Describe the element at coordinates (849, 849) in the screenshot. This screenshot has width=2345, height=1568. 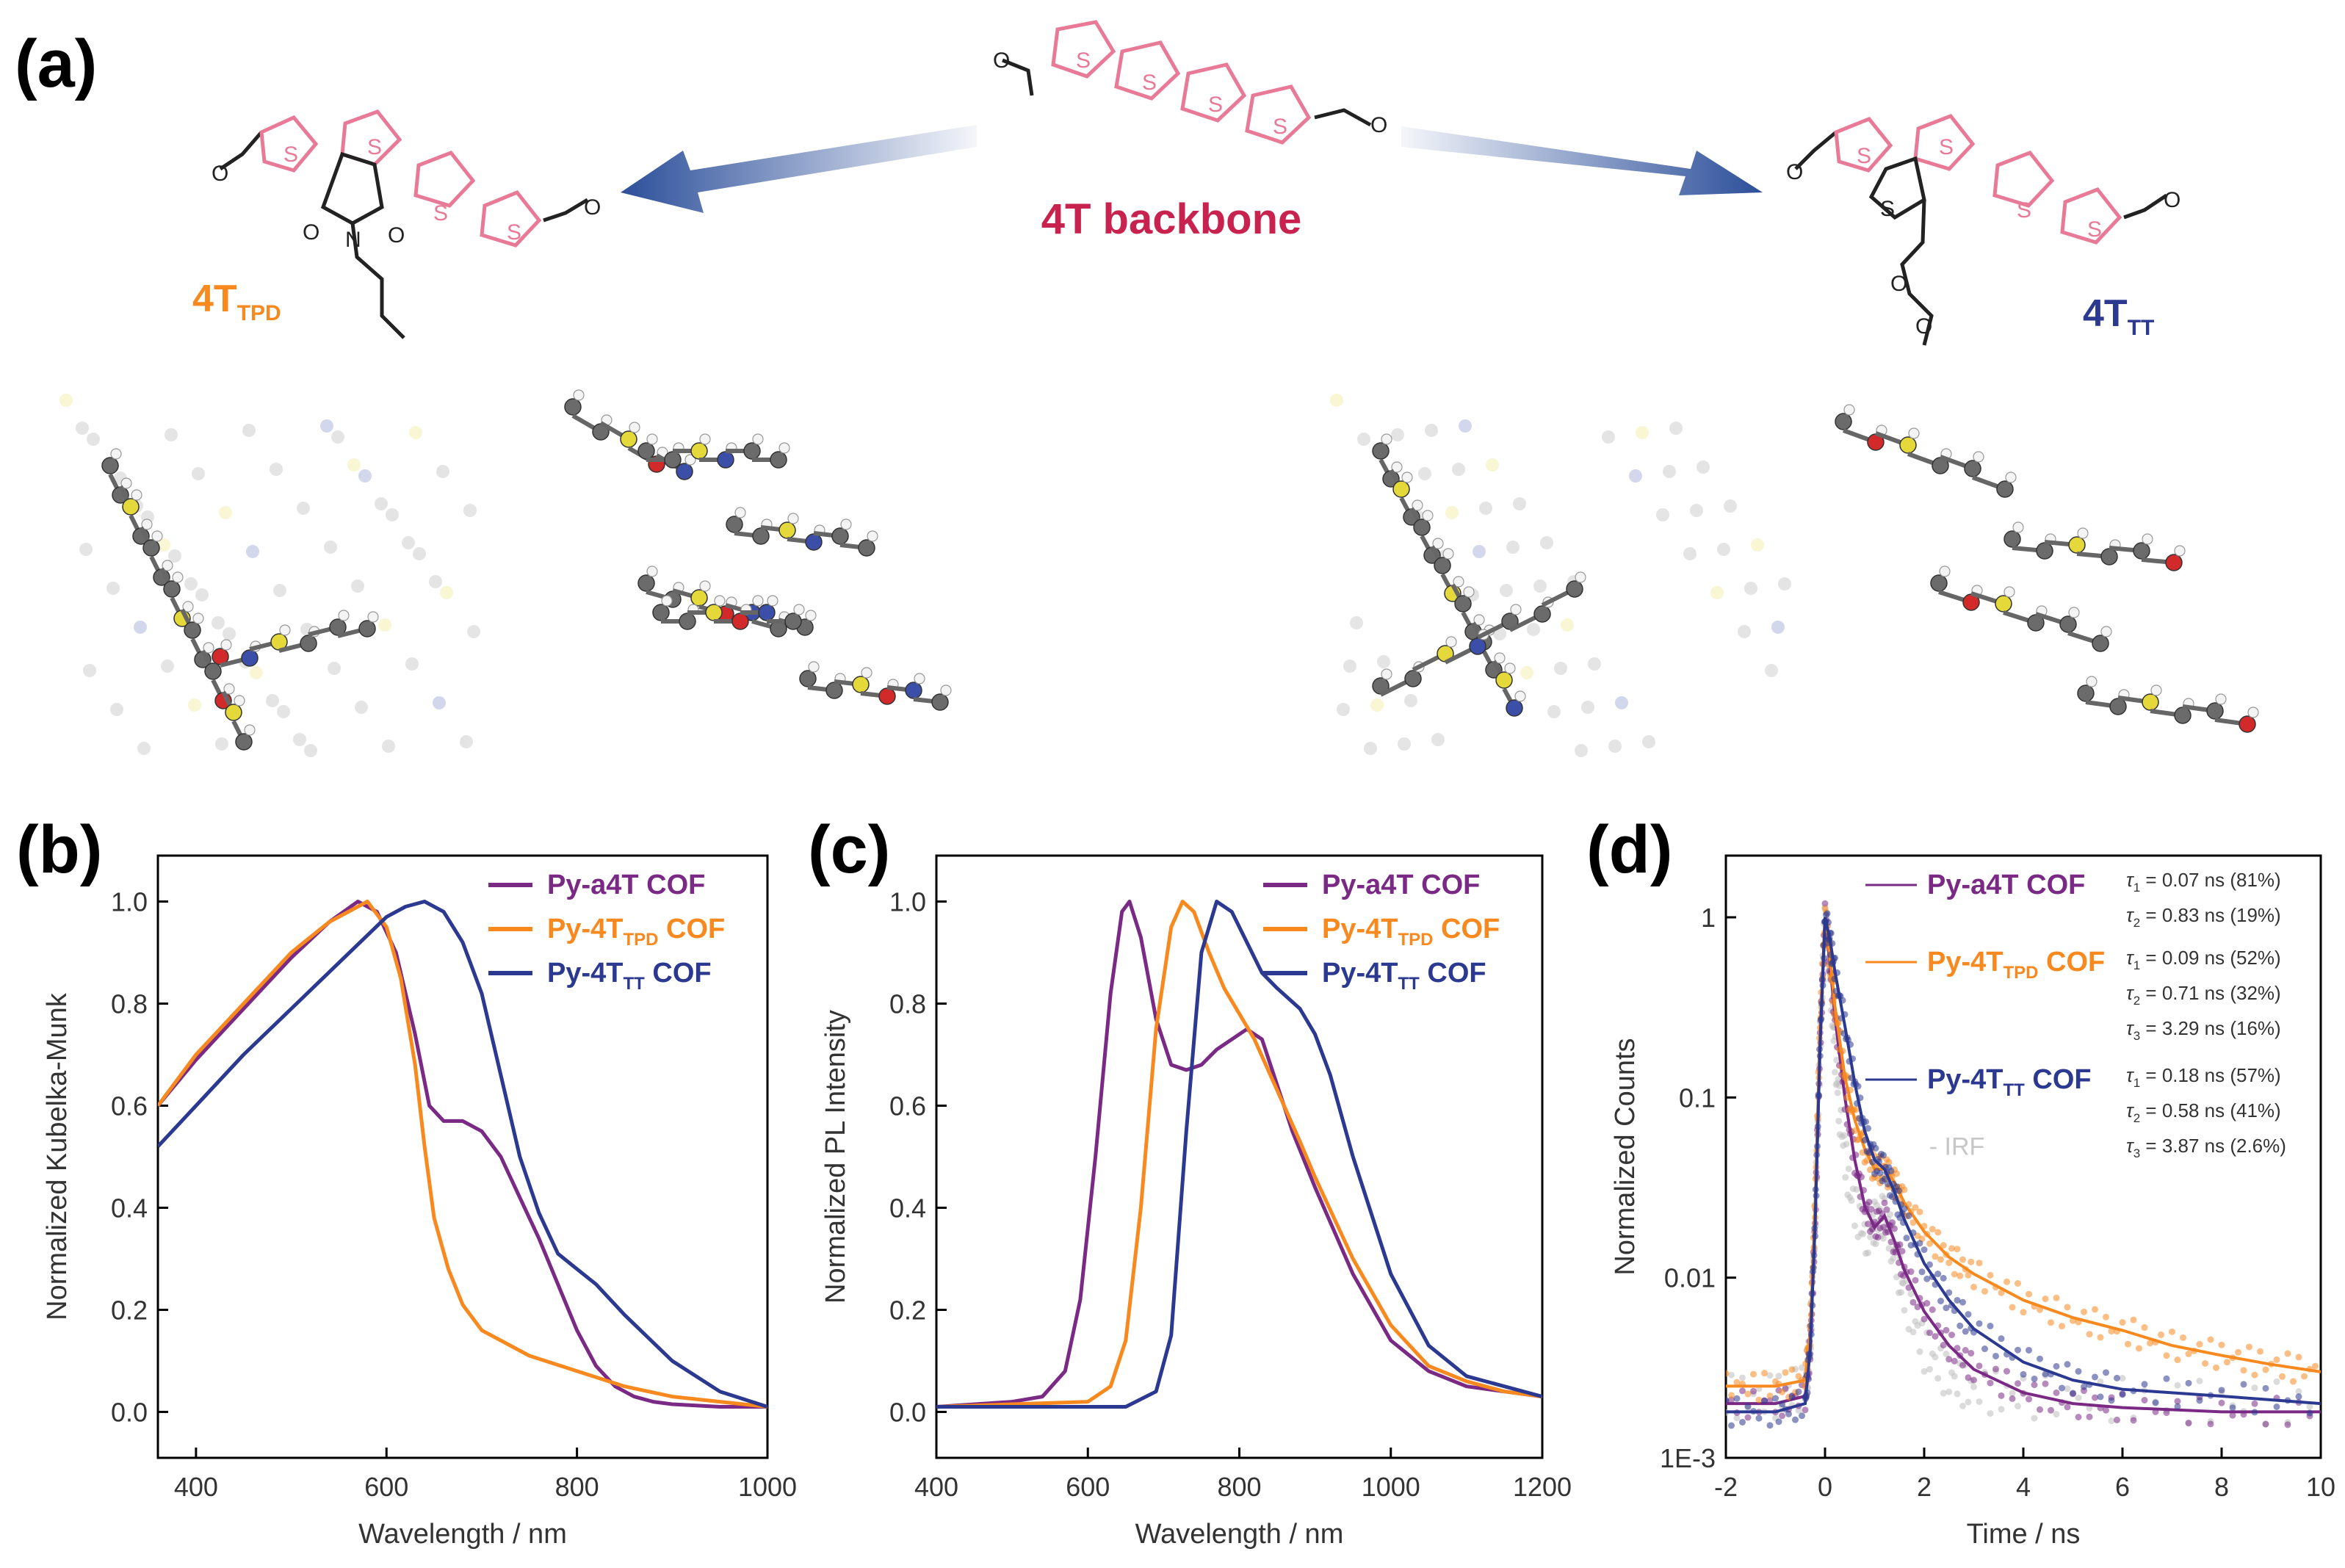
I see `panel-label: (c)` at that location.